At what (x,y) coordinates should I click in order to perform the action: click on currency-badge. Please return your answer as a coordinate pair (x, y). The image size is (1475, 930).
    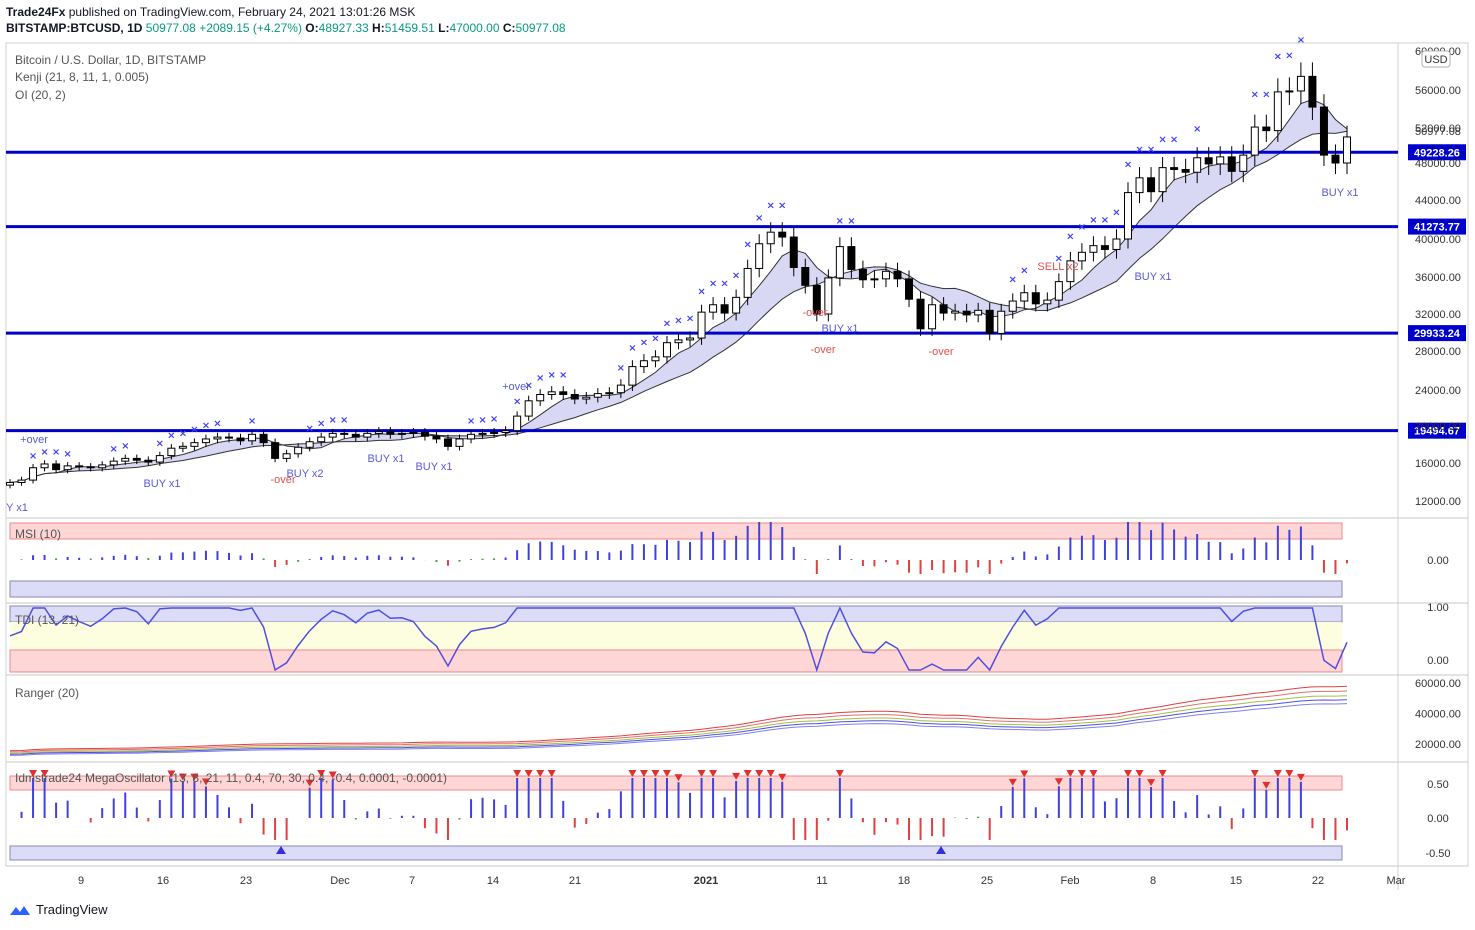
    Looking at the image, I should click on (1436, 59).